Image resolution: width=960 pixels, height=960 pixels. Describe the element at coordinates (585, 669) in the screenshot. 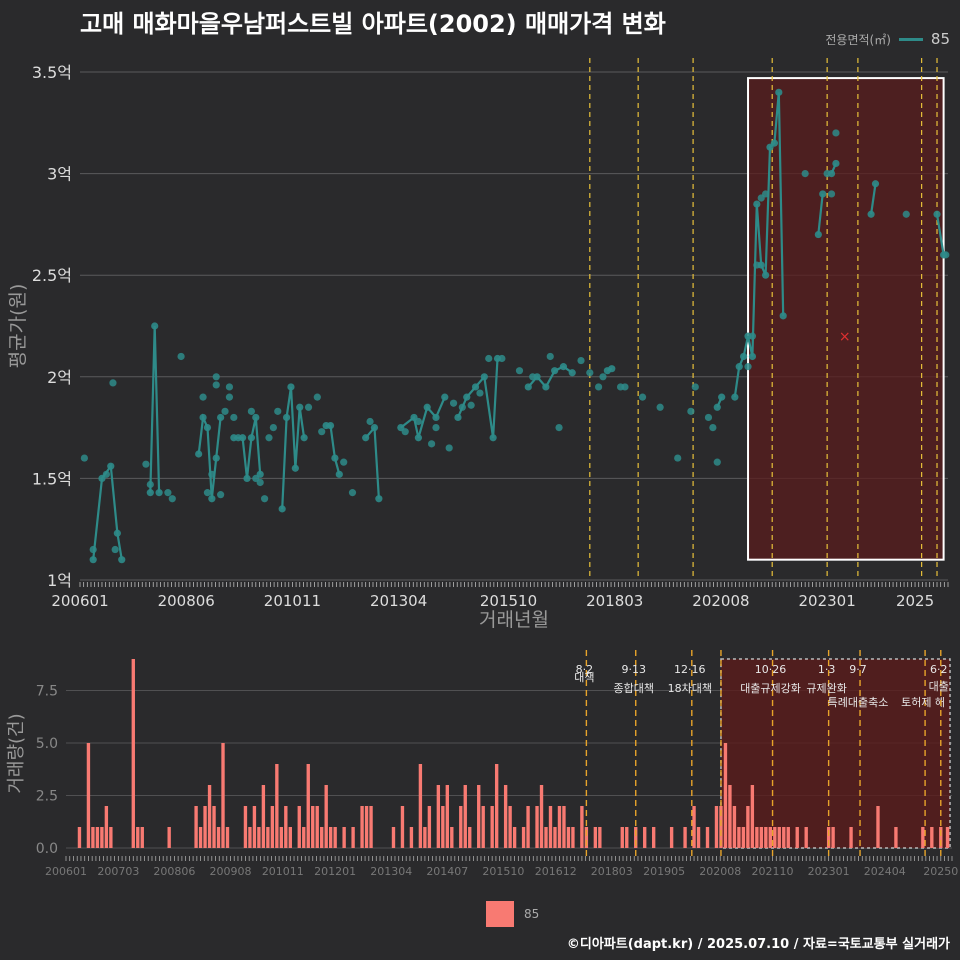

I see `policy-date-label: 8·2` at that location.